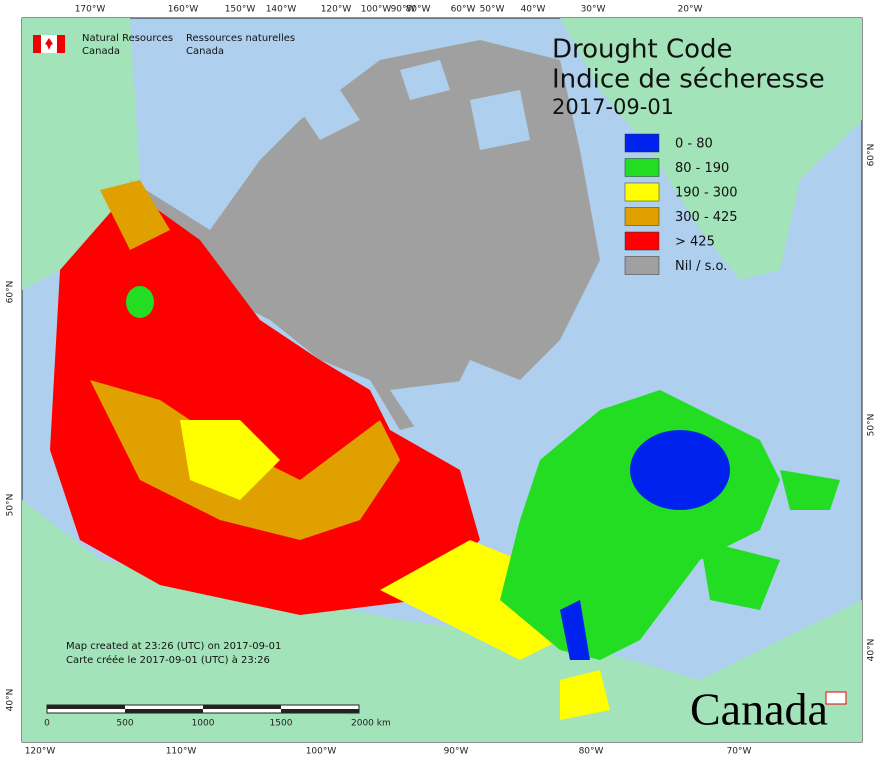 This screenshot has height=760, width=880. I want to click on subtitle: Indice de sécheresse, so click(688, 80).